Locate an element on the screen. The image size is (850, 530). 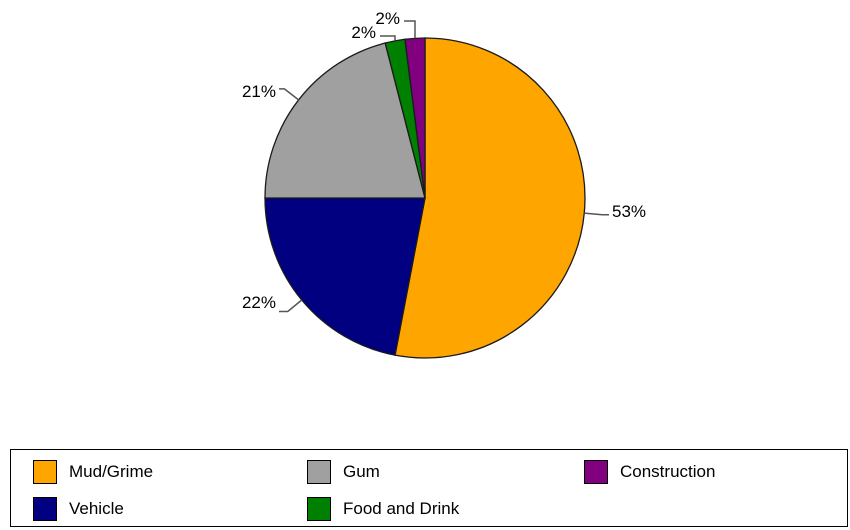
legend-label-construction: Construction is located at coordinates (668, 471).